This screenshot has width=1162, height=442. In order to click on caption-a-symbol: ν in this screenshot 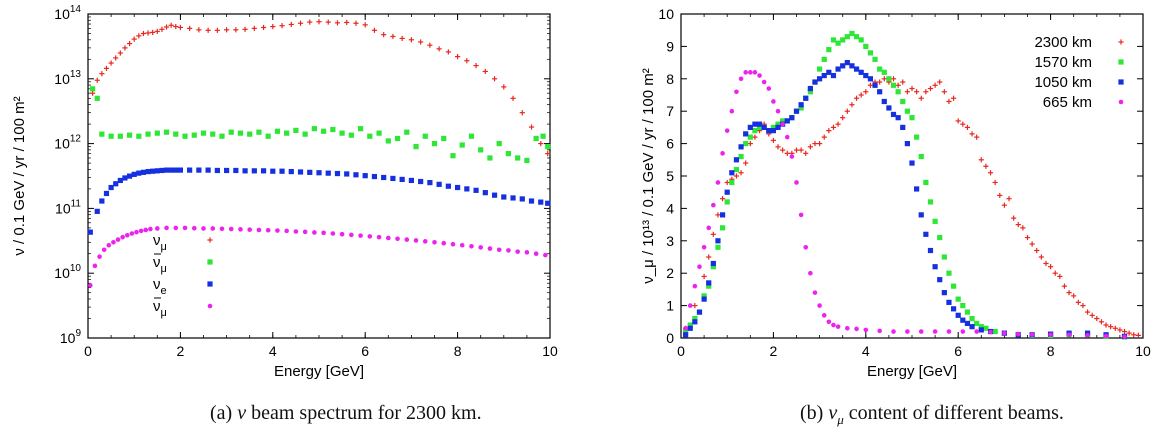, I will do `click(242, 413)`.